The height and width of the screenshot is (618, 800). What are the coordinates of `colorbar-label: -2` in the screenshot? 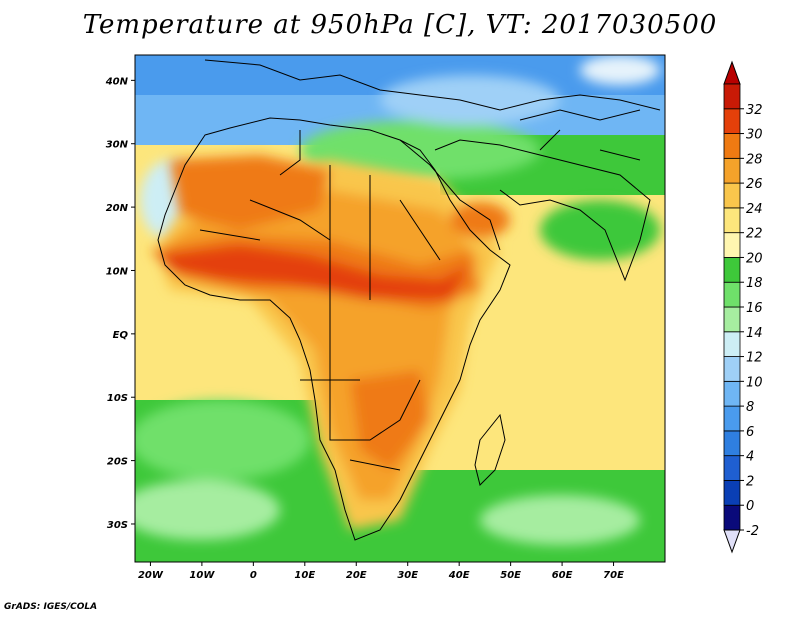 It's located at (752, 531).